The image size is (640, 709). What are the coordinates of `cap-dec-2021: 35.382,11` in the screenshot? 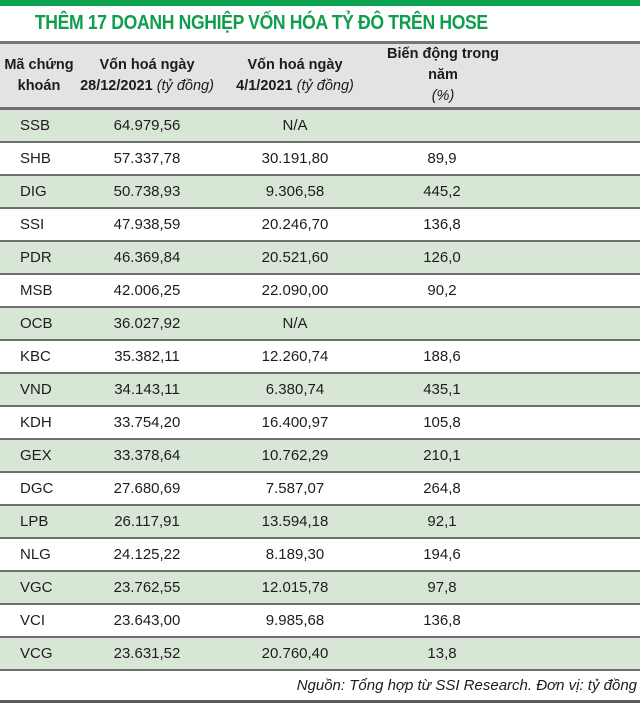 It's located at (147, 356).